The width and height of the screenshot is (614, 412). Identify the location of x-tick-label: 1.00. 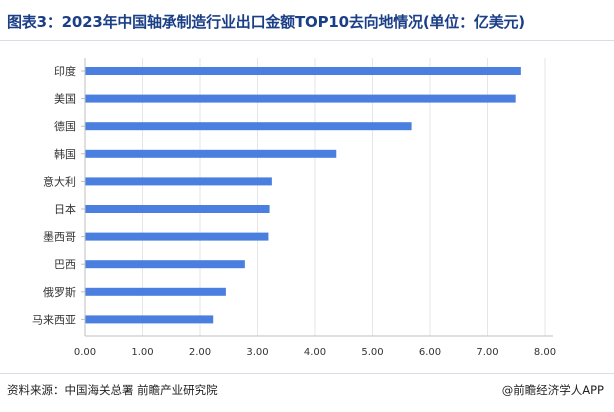
(142, 352).